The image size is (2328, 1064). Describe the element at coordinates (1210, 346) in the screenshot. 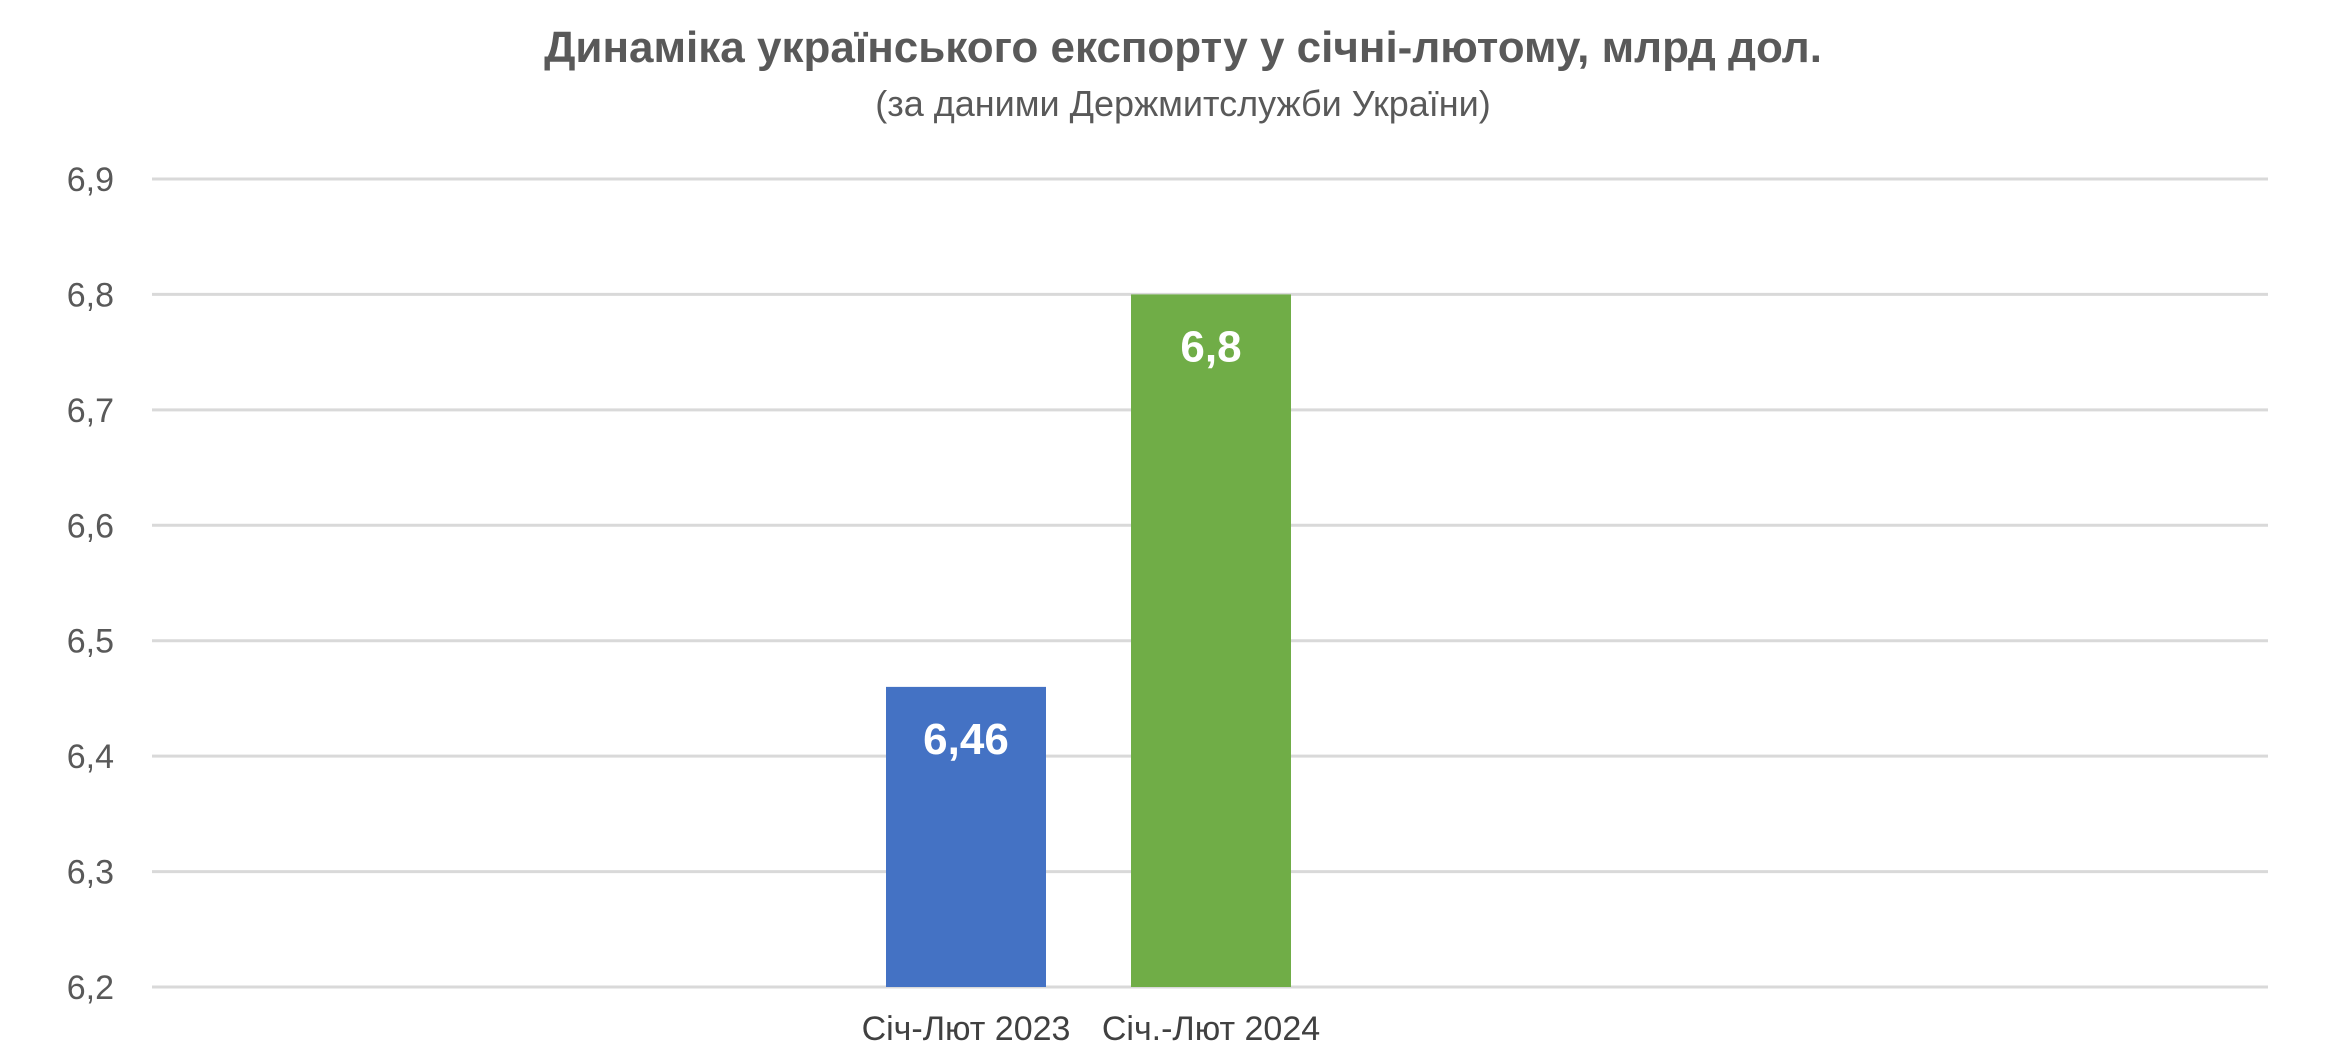

I see `data-label: 6,8` at that location.